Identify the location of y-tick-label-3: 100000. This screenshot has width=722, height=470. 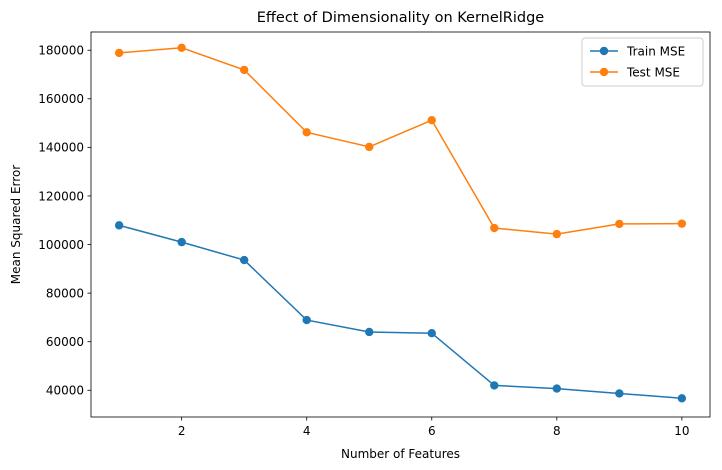
(61, 245).